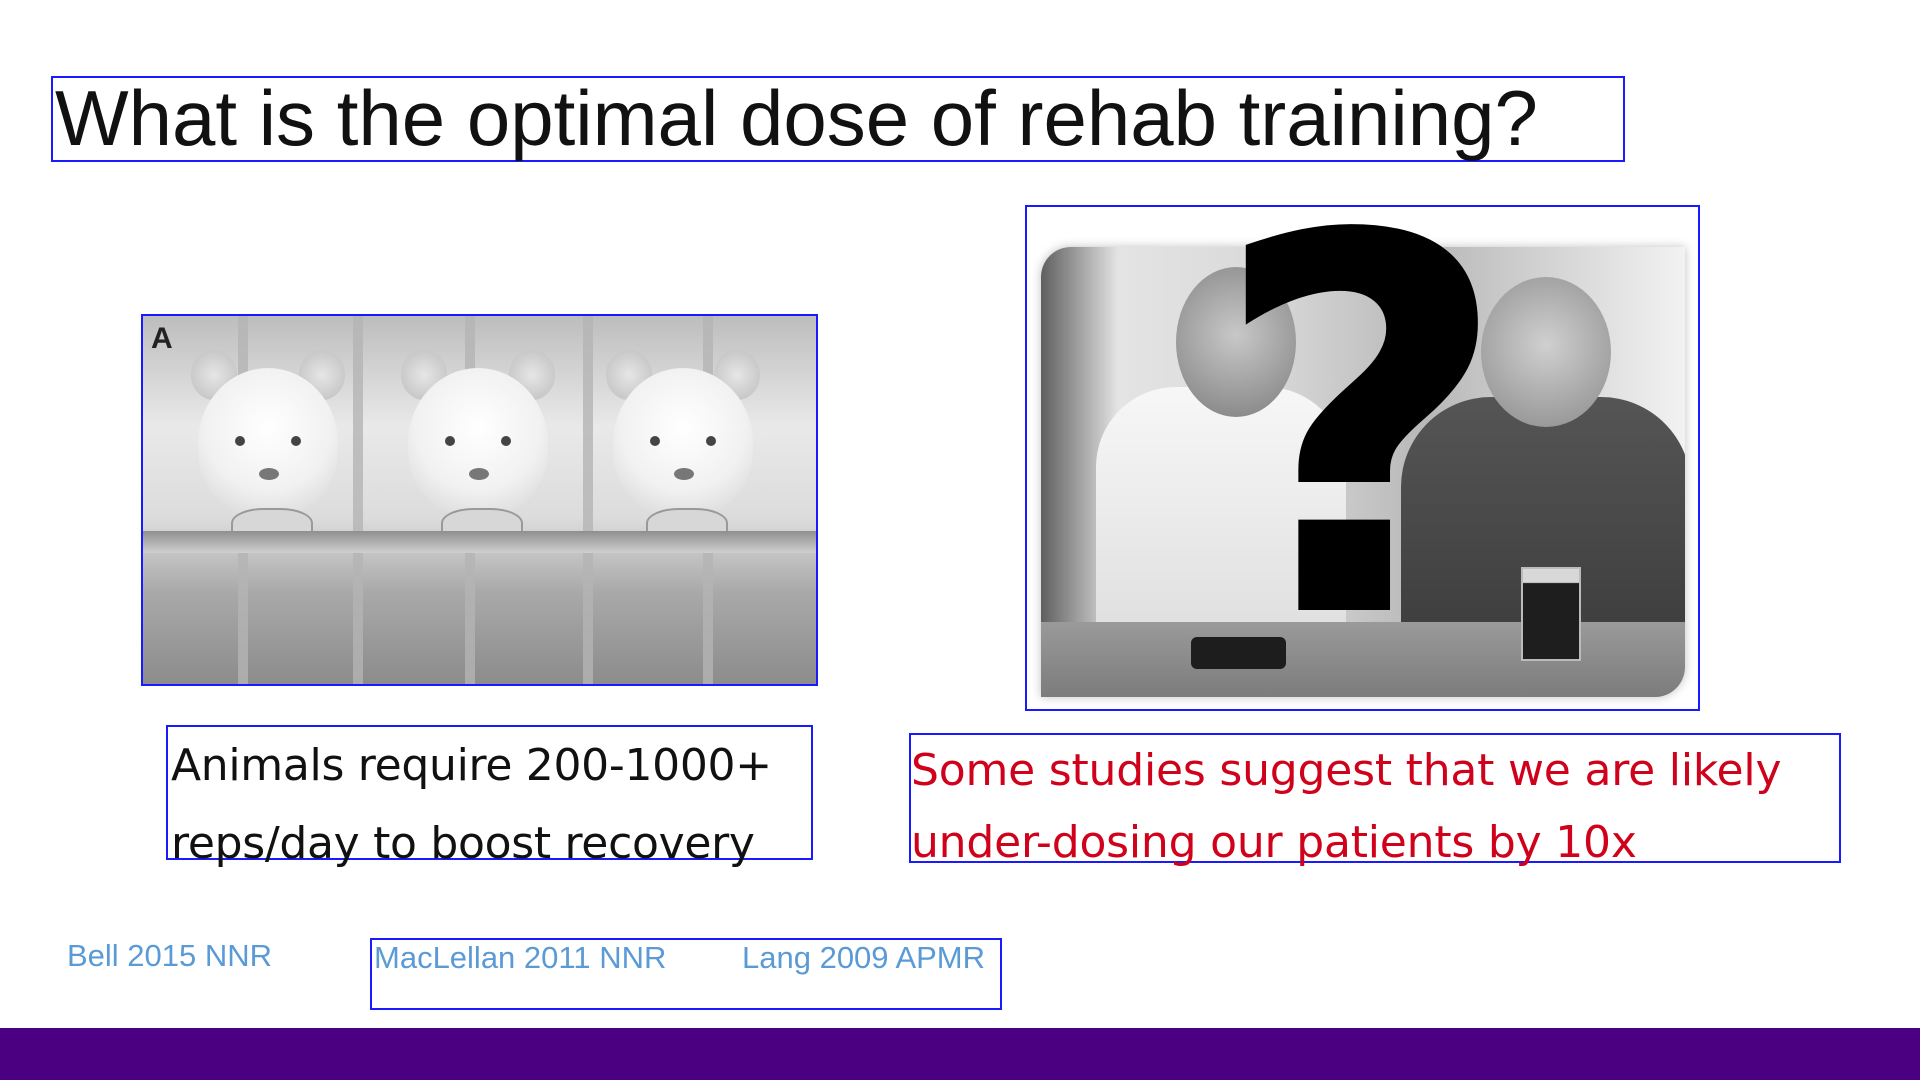 This screenshot has width=1920, height=1080. I want to click on device-box, so click(1238, 653).